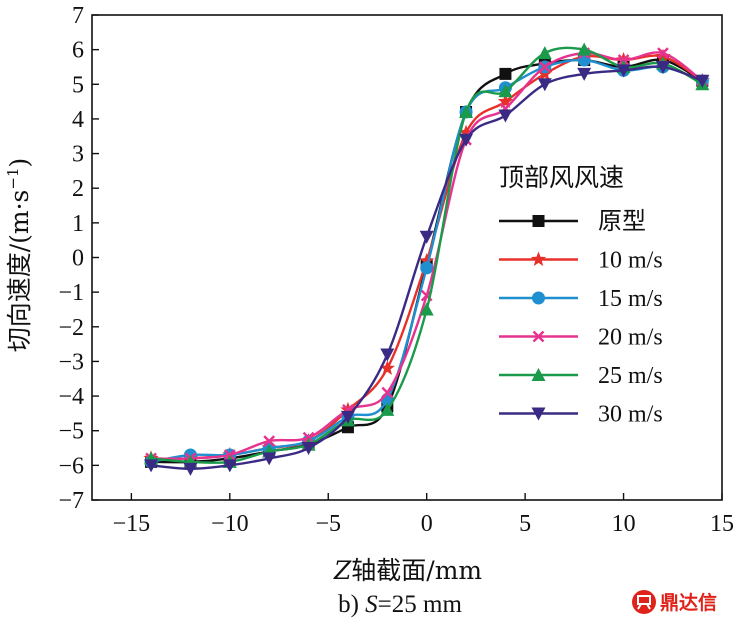 This screenshot has width=736, height=625. What do you see at coordinates (630, 415) in the screenshot?
I see `legend-label: 30 m/s` at bounding box center [630, 415].